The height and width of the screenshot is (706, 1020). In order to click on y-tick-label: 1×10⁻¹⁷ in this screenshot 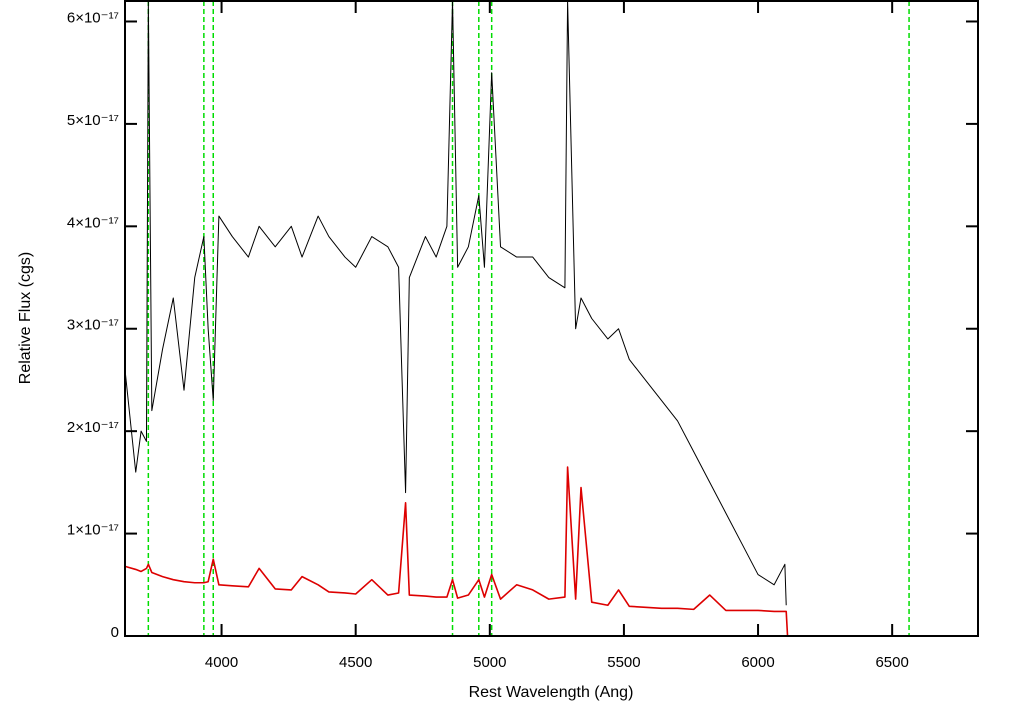, I will do `click(93, 530)`.